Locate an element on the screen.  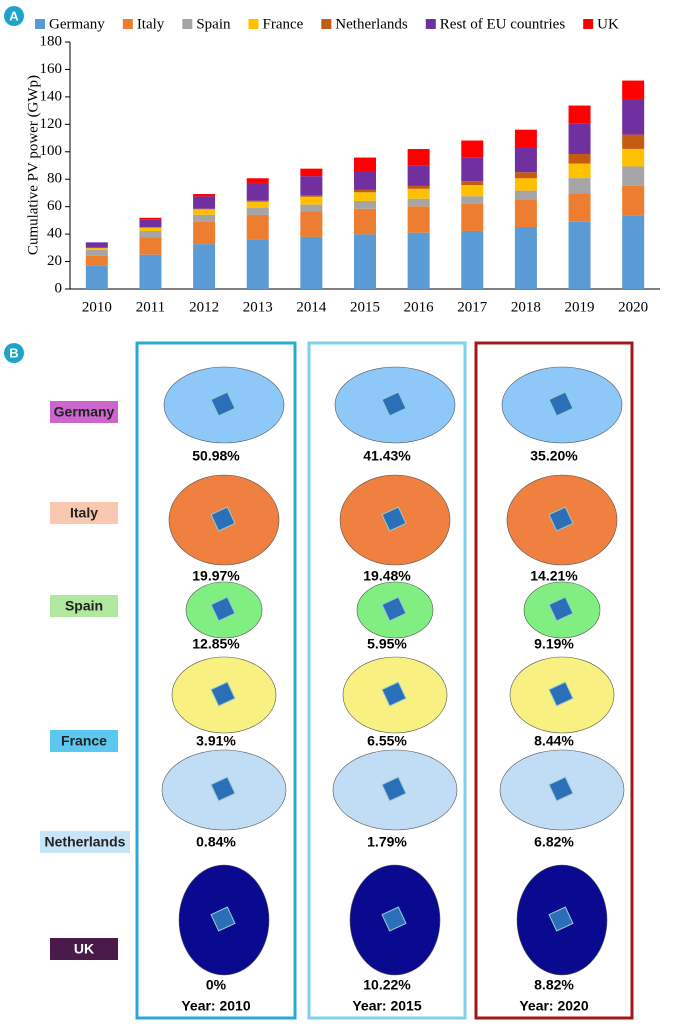
country-label: France is located at coordinates (84, 741).